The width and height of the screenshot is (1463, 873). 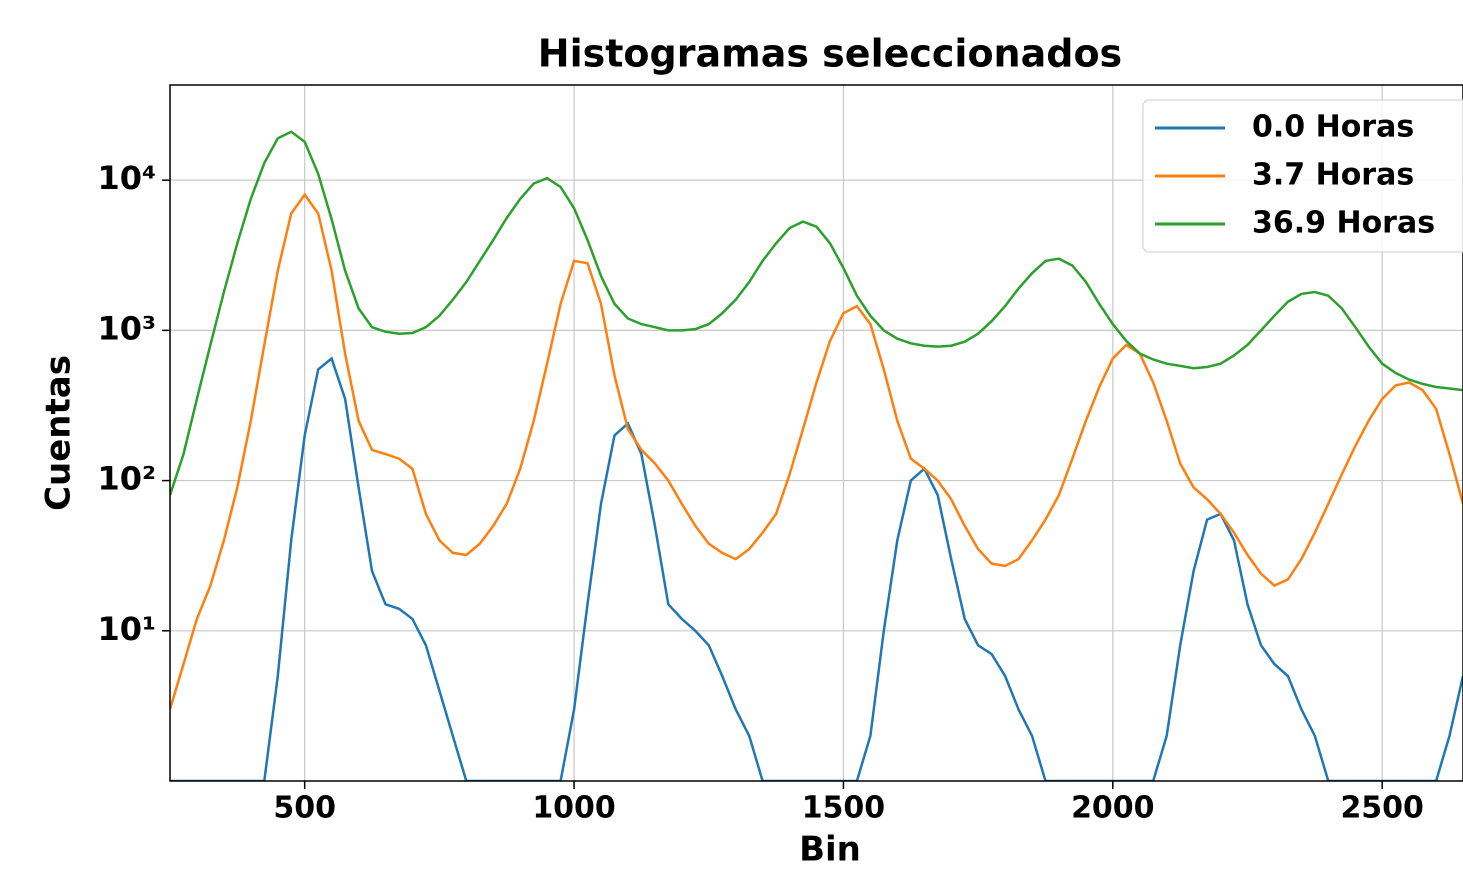 What do you see at coordinates (574, 808) in the screenshot?
I see `x-tick-label: 1000` at bounding box center [574, 808].